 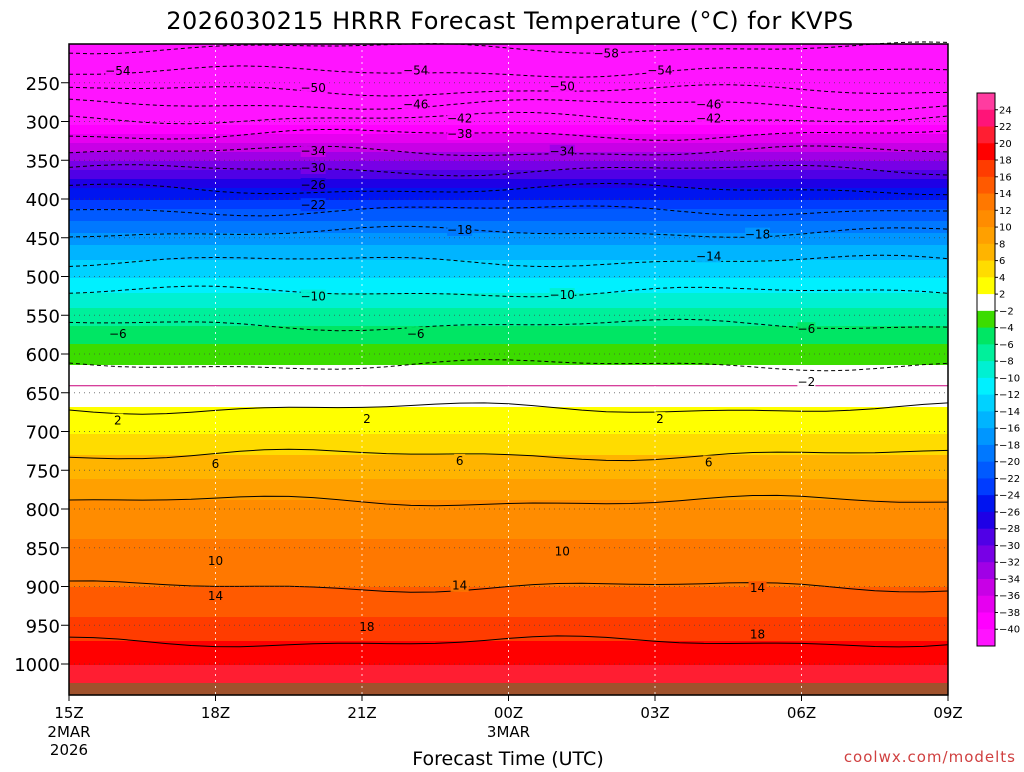 I want to click on colorbar-tick-label: 10, so click(x=1005, y=228).